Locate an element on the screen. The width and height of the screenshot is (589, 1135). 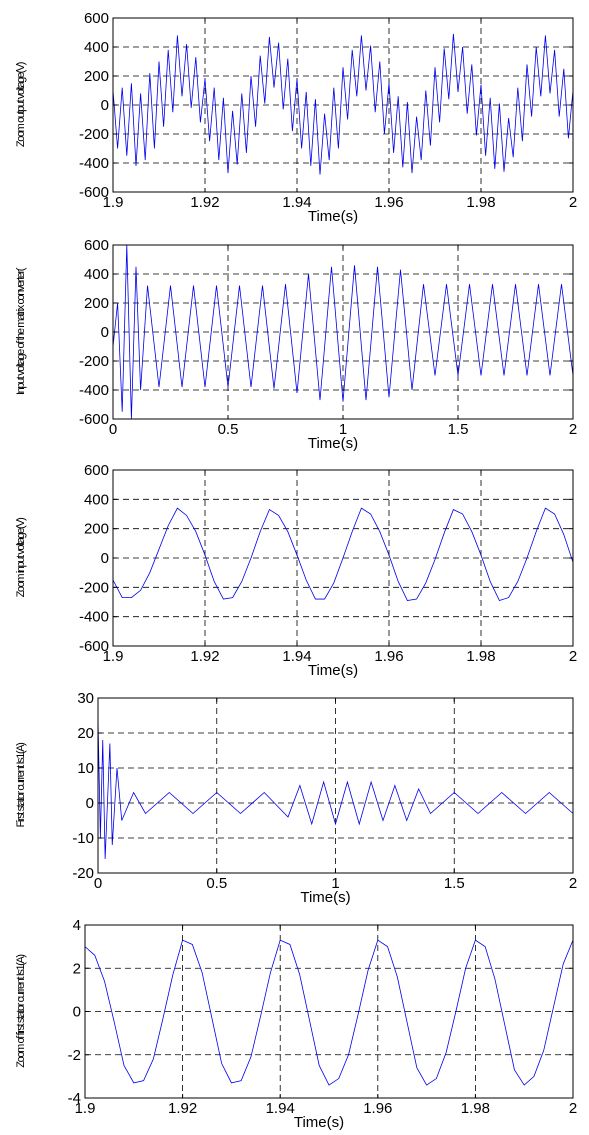
plot-frame is located at coordinates (335, 785).